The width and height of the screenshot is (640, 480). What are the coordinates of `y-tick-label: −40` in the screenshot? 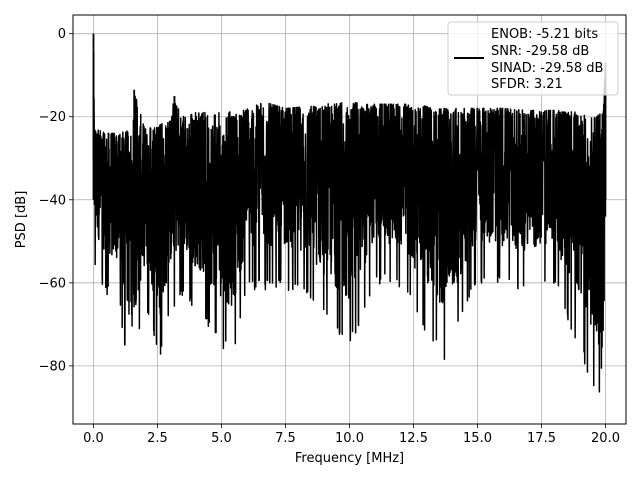 It's located at (52, 200).